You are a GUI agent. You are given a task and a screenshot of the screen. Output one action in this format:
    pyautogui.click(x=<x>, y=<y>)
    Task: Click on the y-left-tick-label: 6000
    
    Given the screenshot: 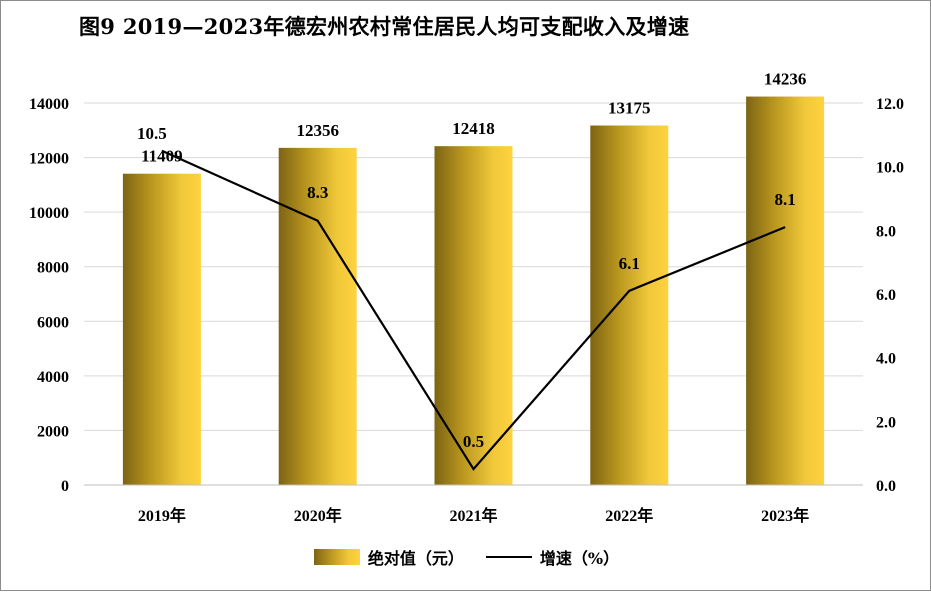 What is the action you would take?
    pyautogui.click(x=53, y=322)
    